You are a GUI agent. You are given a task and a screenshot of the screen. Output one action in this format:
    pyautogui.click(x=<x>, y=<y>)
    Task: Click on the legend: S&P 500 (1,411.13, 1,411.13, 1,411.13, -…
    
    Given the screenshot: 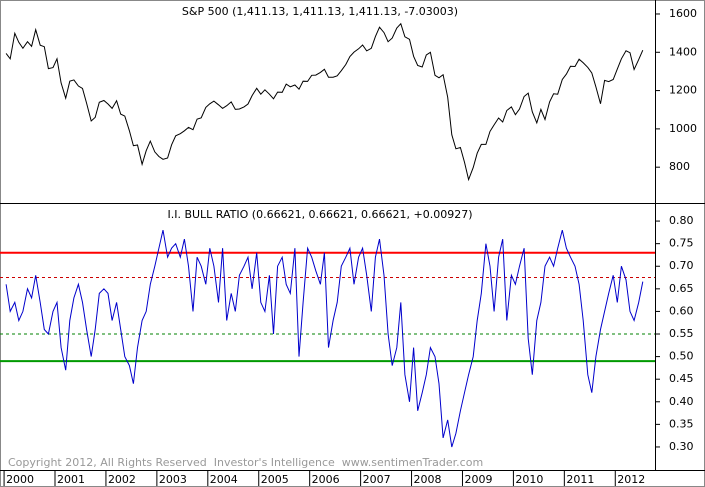 What is the action you would take?
    pyautogui.click(x=320, y=11)
    